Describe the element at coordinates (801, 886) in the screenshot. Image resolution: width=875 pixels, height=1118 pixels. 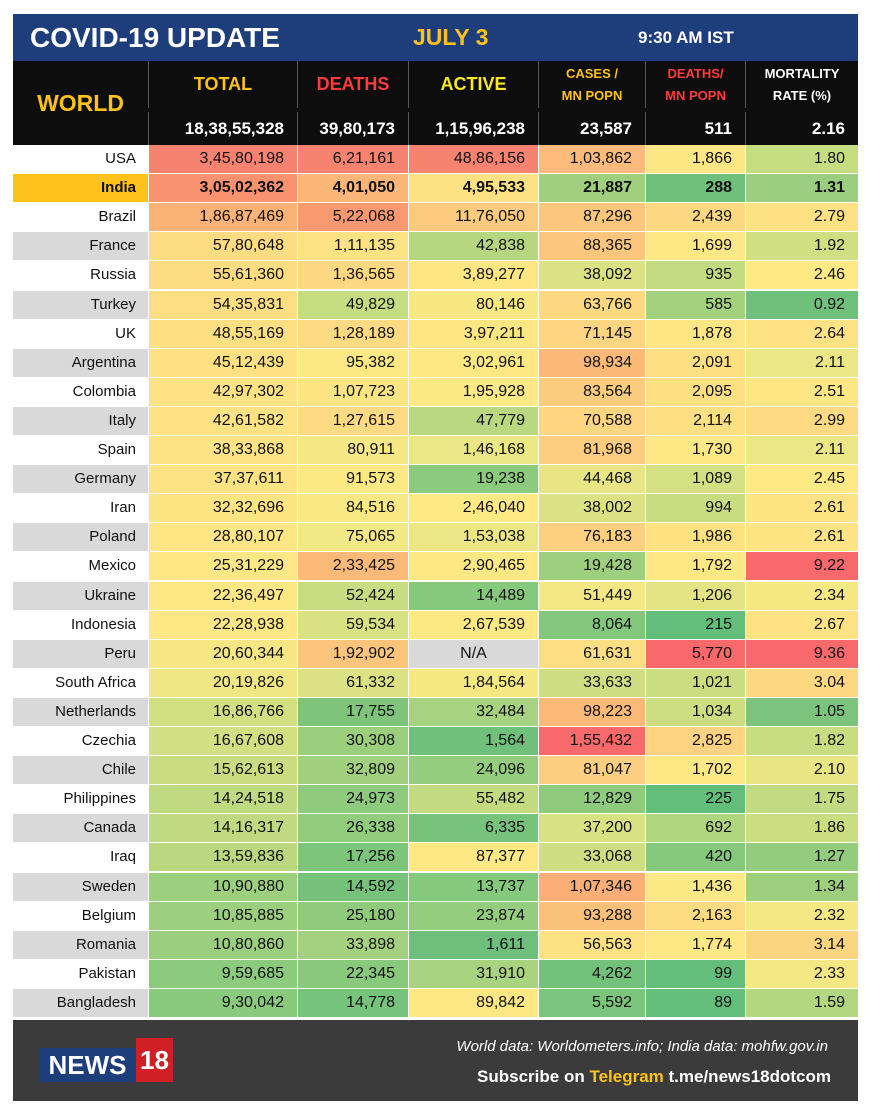
I see `cell-mortality: 1.34` at that location.